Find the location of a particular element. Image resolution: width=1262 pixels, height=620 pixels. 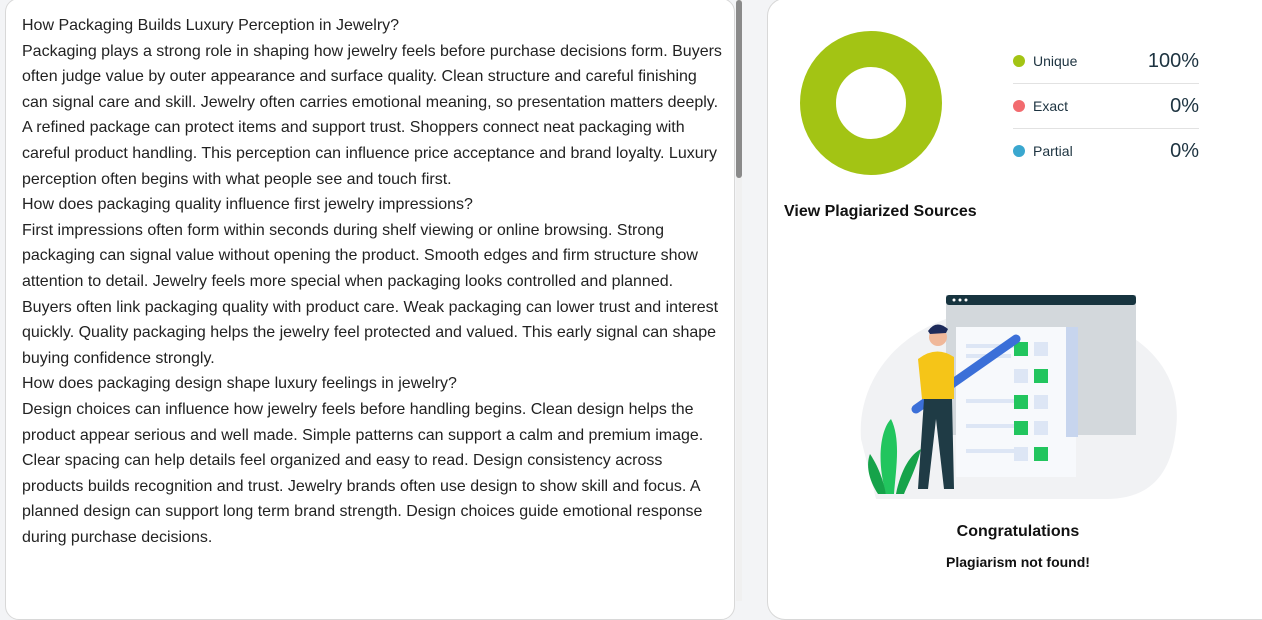

partial-dot-icon is located at coordinates (1019, 151).